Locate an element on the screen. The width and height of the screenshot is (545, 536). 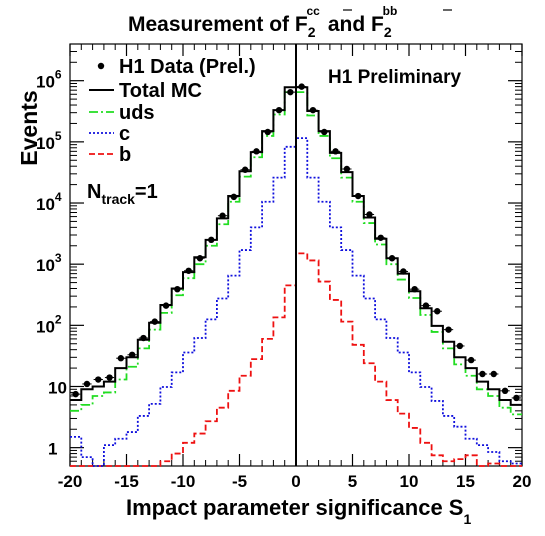
x-axis-label-sub: 1 is located at coordinates (467, 519).